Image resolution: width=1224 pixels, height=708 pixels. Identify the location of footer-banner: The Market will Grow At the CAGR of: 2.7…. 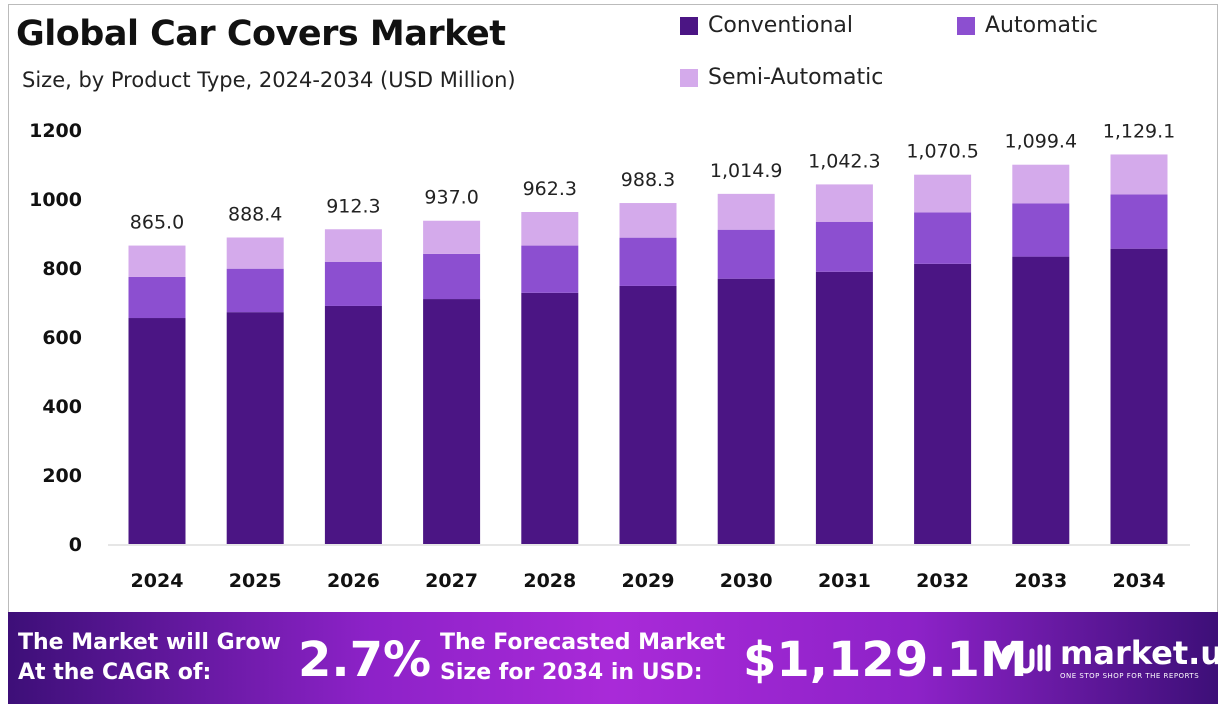
(616, 658).